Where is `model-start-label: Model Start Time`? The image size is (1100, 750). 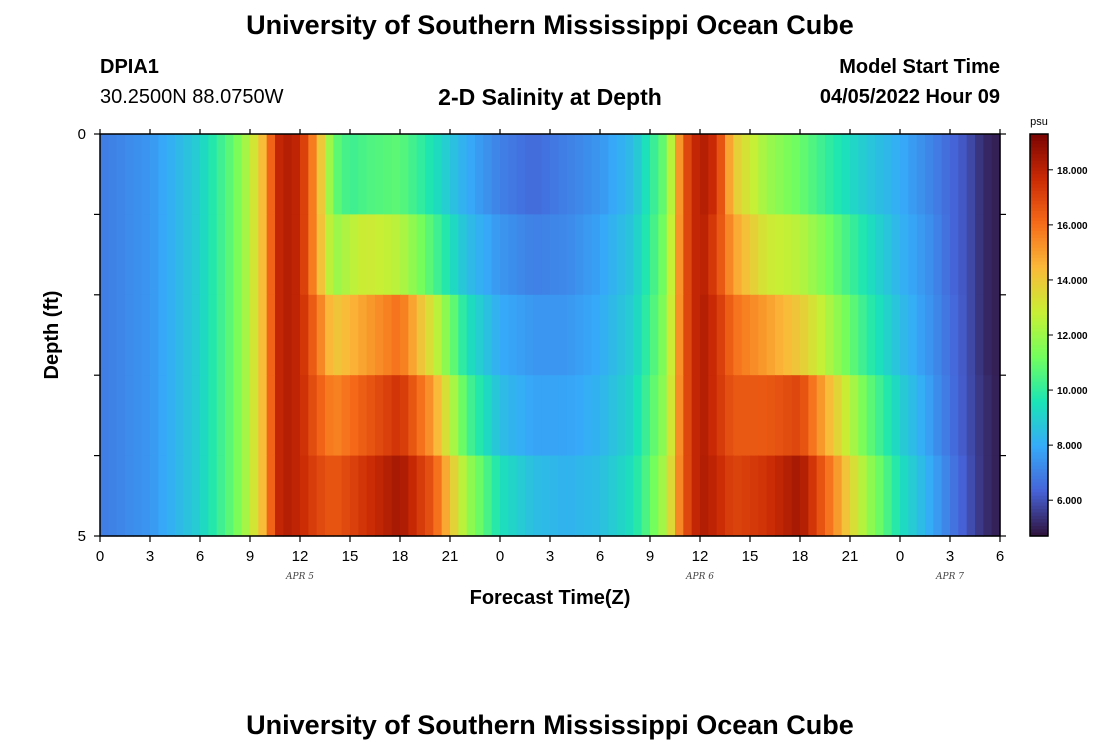 model-start-label: Model Start Time is located at coordinates (919, 67).